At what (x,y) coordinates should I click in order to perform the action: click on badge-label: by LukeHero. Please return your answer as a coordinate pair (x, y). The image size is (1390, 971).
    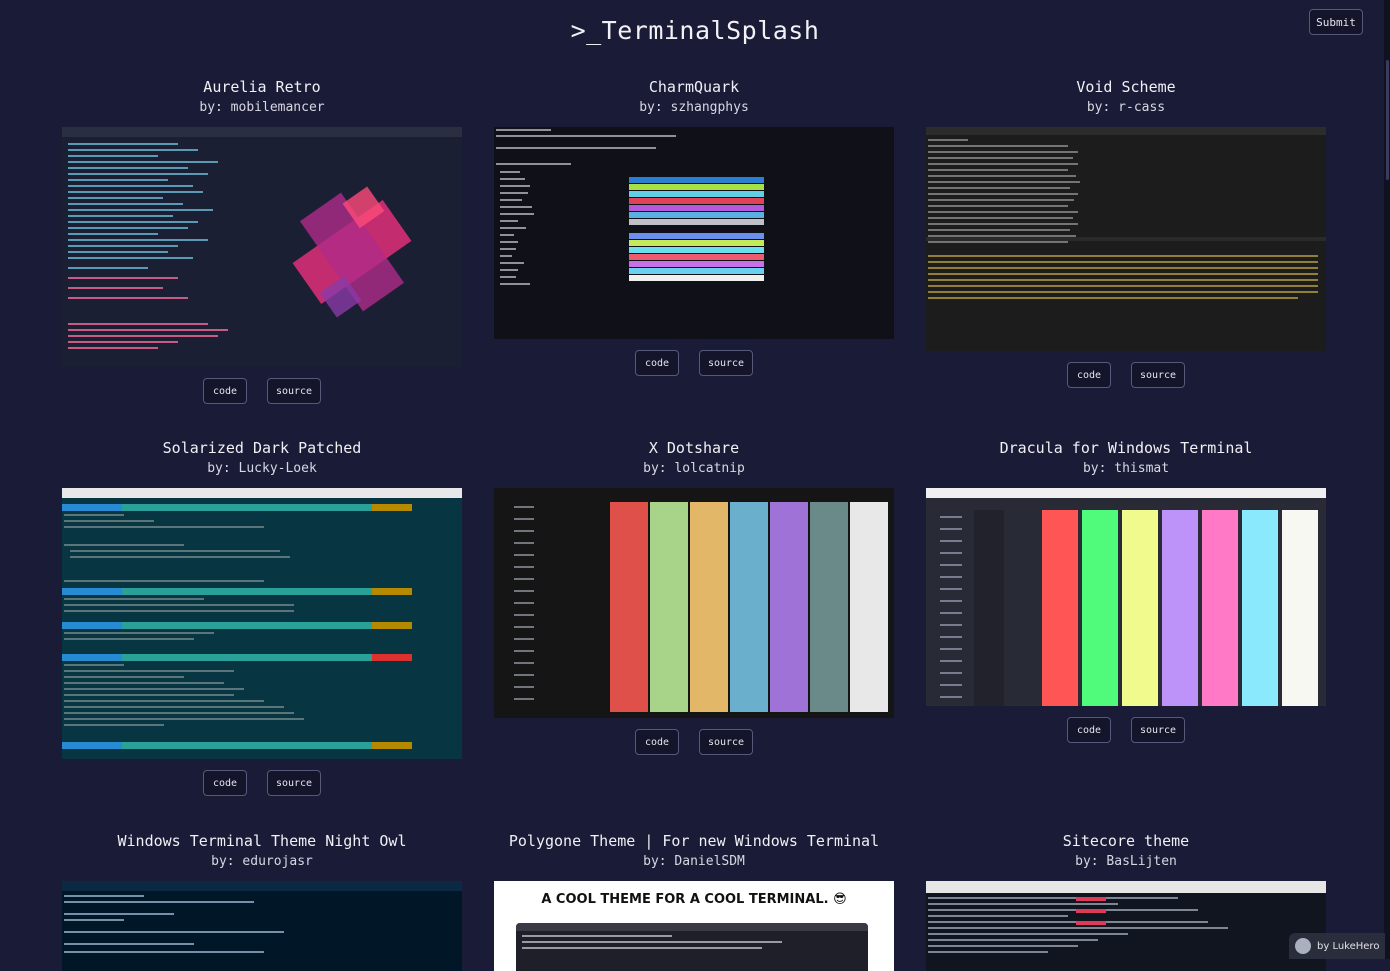
    Looking at the image, I should click on (1348, 946).